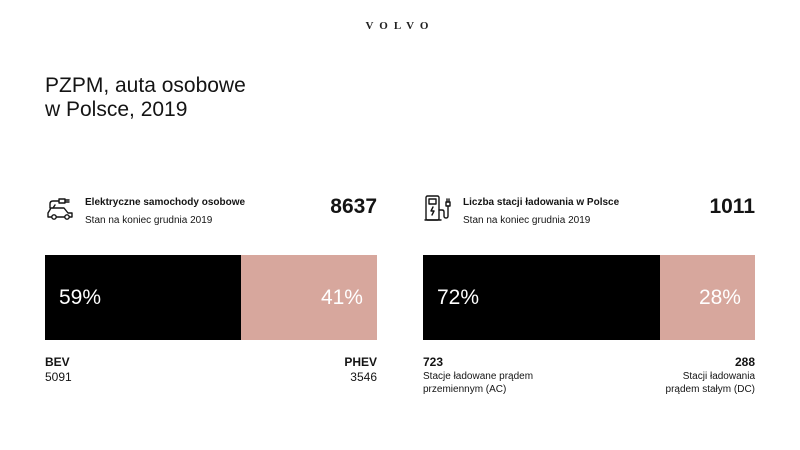  What do you see at coordinates (710, 383) in the screenshot?
I see `dc-description: Stacji ładowania prądem stałym (DC)` at bounding box center [710, 383].